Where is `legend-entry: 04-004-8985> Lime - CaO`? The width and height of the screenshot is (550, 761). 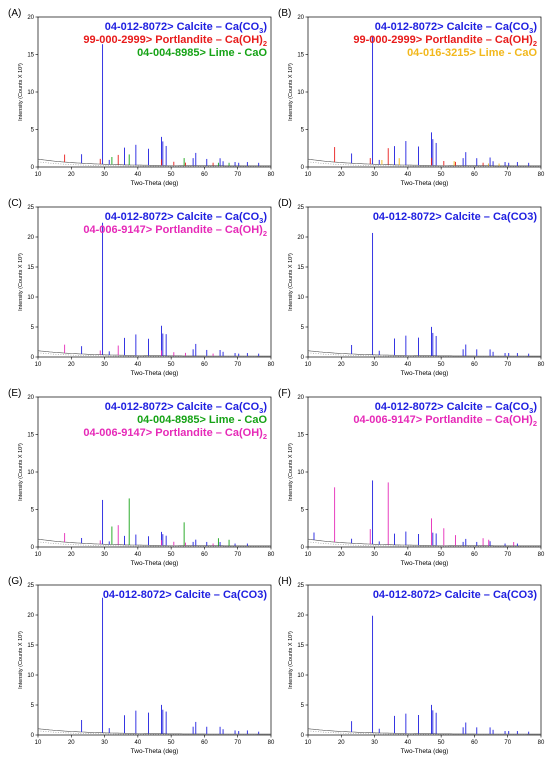
legend-entry: 04-004-8985> Lime - CaO is located at coordinates (202, 420).